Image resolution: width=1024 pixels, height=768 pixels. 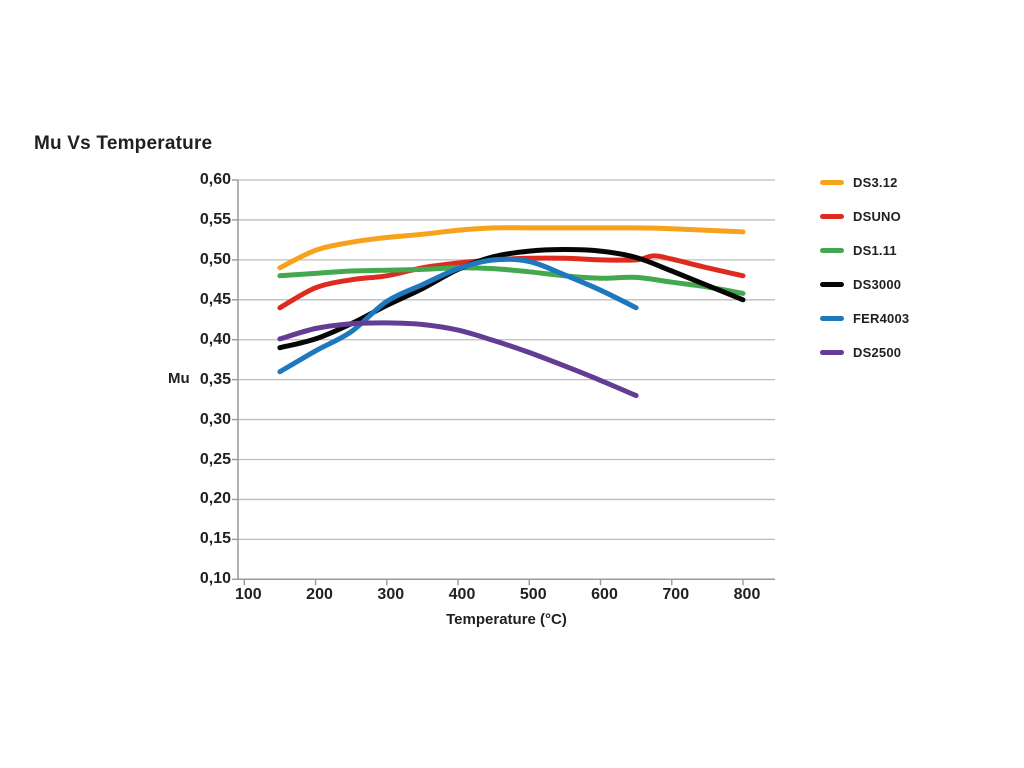 What do you see at coordinates (458, 315) in the screenshot?
I see `series-line-FER4003` at bounding box center [458, 315].